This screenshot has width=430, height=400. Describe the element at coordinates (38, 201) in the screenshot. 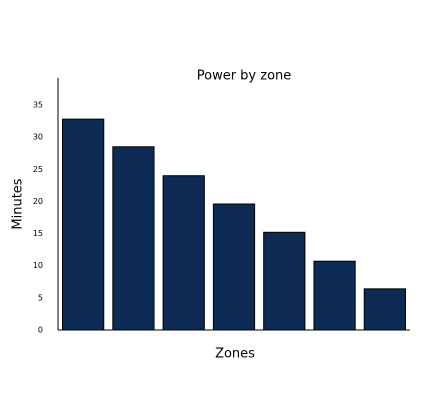

I see `y-tick-label: 20` at that location.